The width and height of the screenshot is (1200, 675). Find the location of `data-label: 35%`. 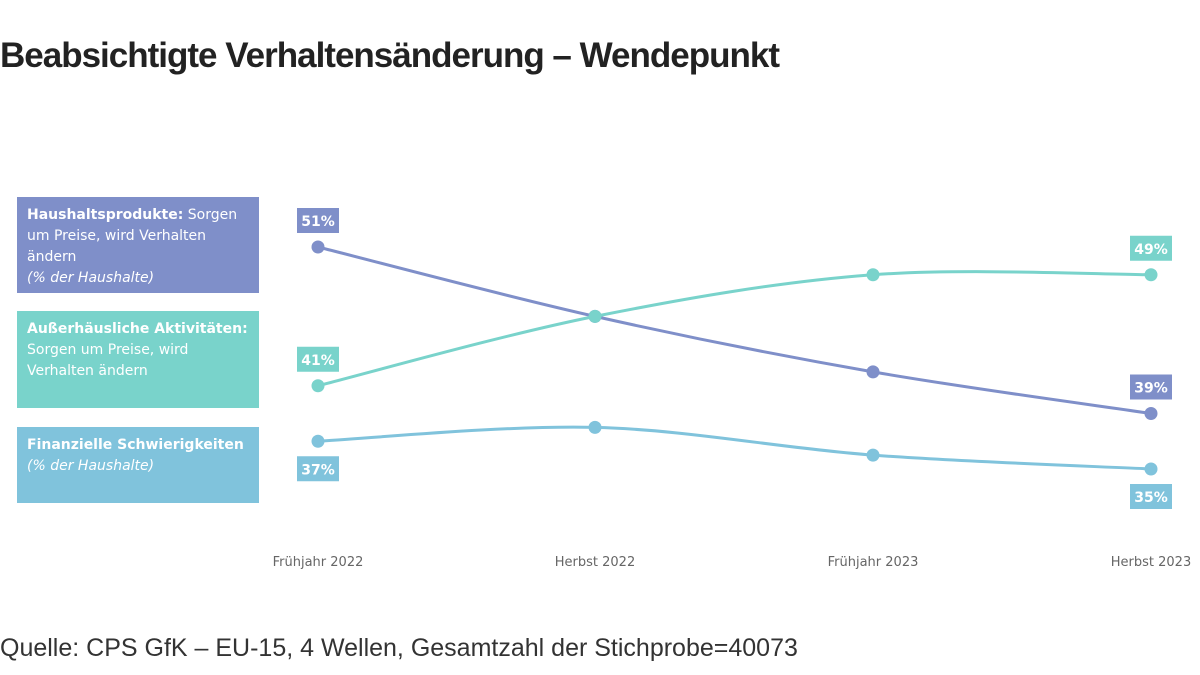

data-label: 35% is located at coordinates (1151, 498).